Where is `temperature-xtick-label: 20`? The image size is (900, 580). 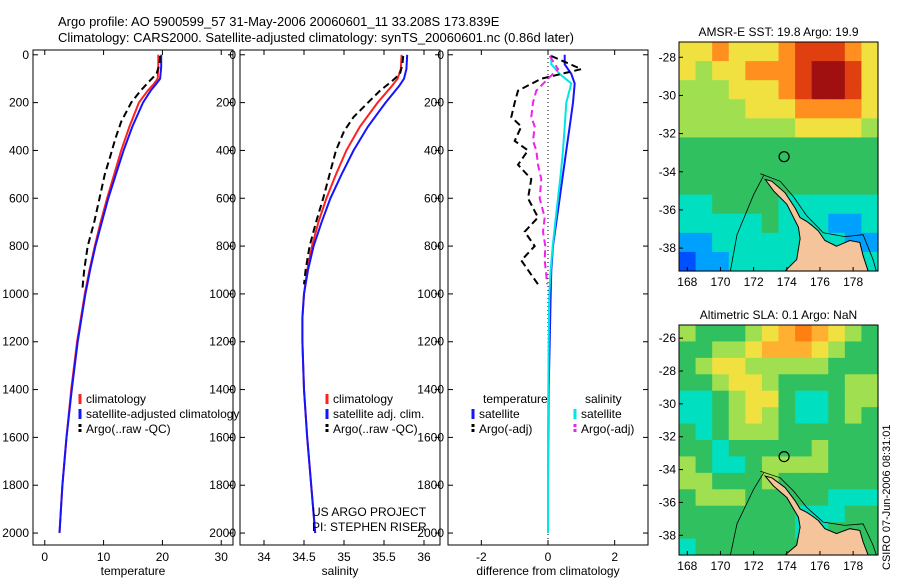 temperature-xtick-label: 20 is located at coordinates (163, 557).